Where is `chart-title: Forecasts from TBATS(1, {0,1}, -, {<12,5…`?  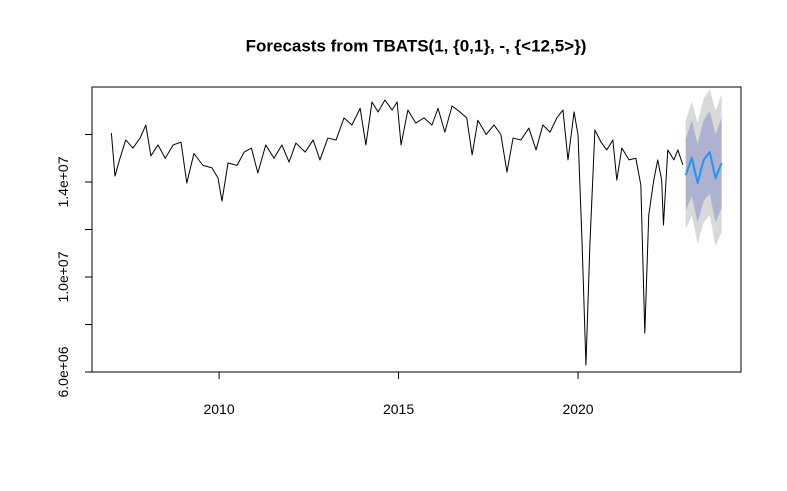
chart-title: Forecasts from TBATS(1, {0,1}, -, {<12,5… is located at coordinates (416, 45).